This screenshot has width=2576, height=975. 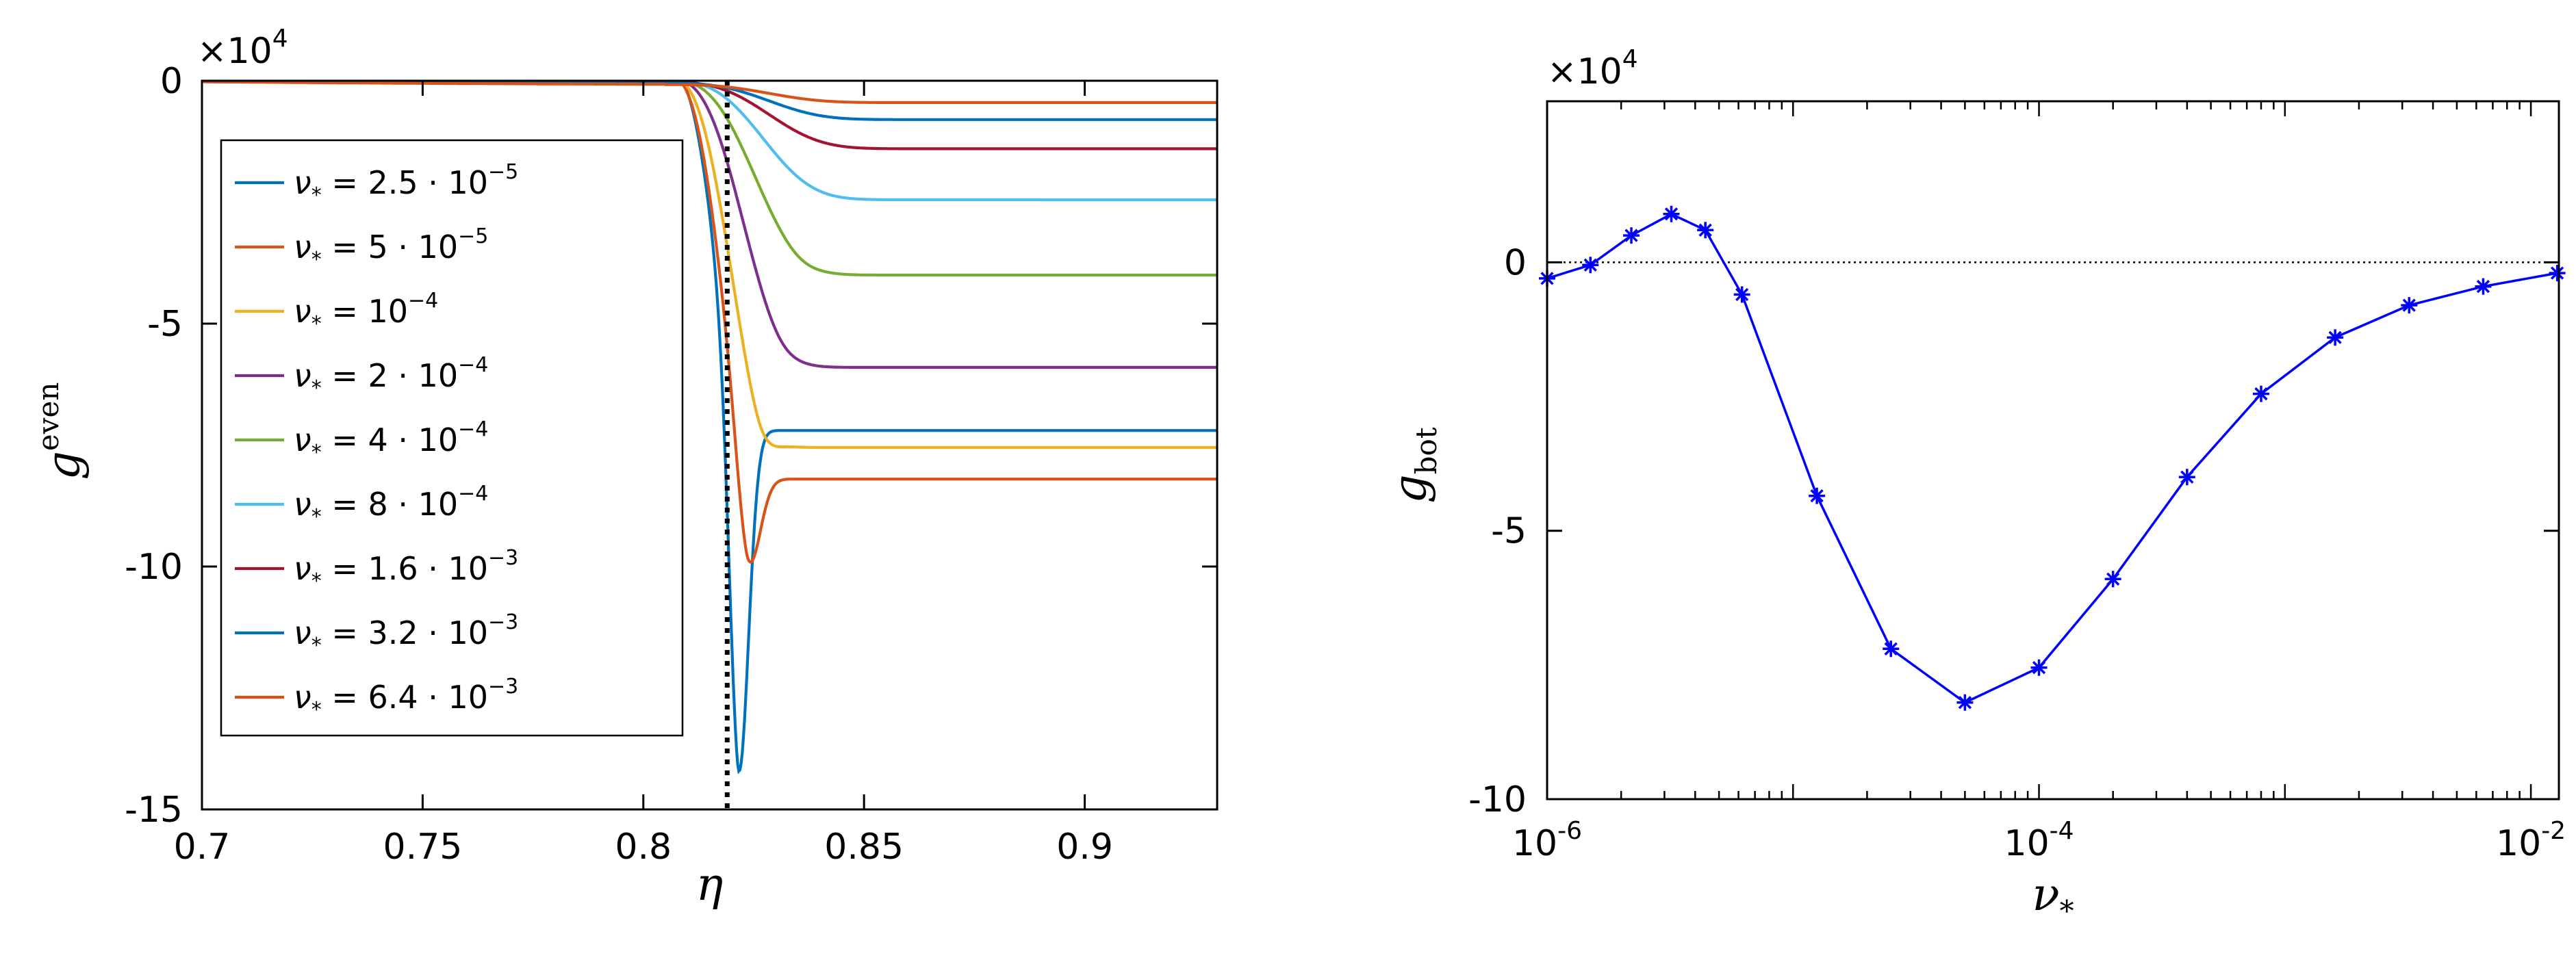 What do you see at coordinates (1413, 465) in the screenshot?
I see `y-axis-label: gbot` at bounding box center [1413, 465].